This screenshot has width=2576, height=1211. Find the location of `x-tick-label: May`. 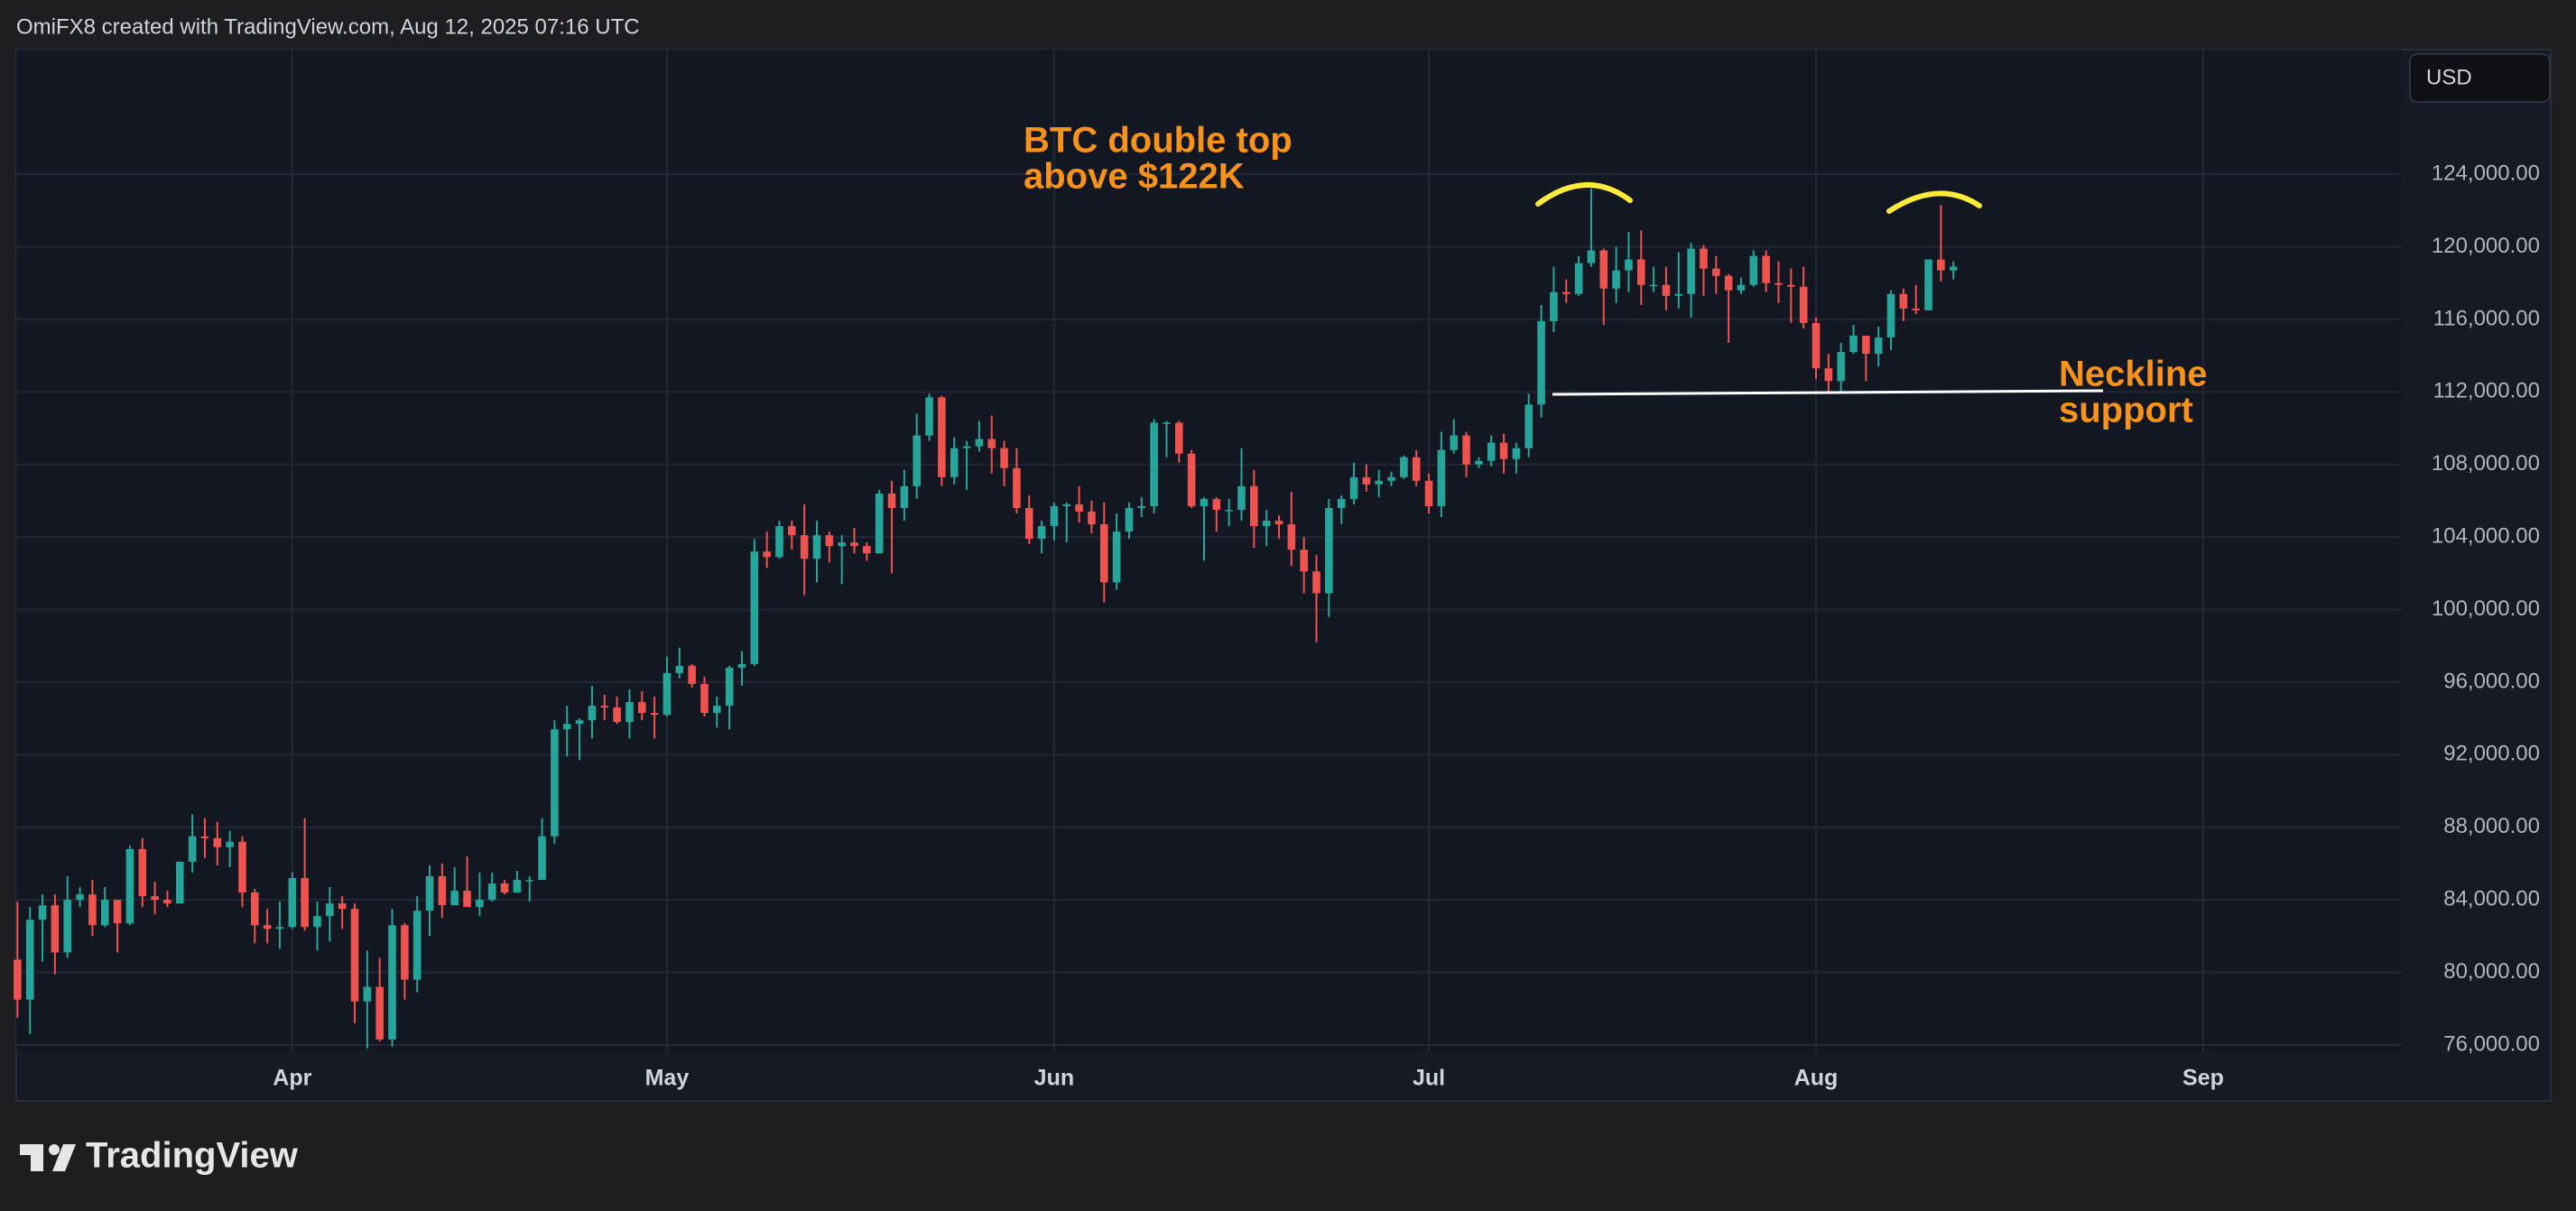

x-tick-label: May is located at coordinates (667, 1079).